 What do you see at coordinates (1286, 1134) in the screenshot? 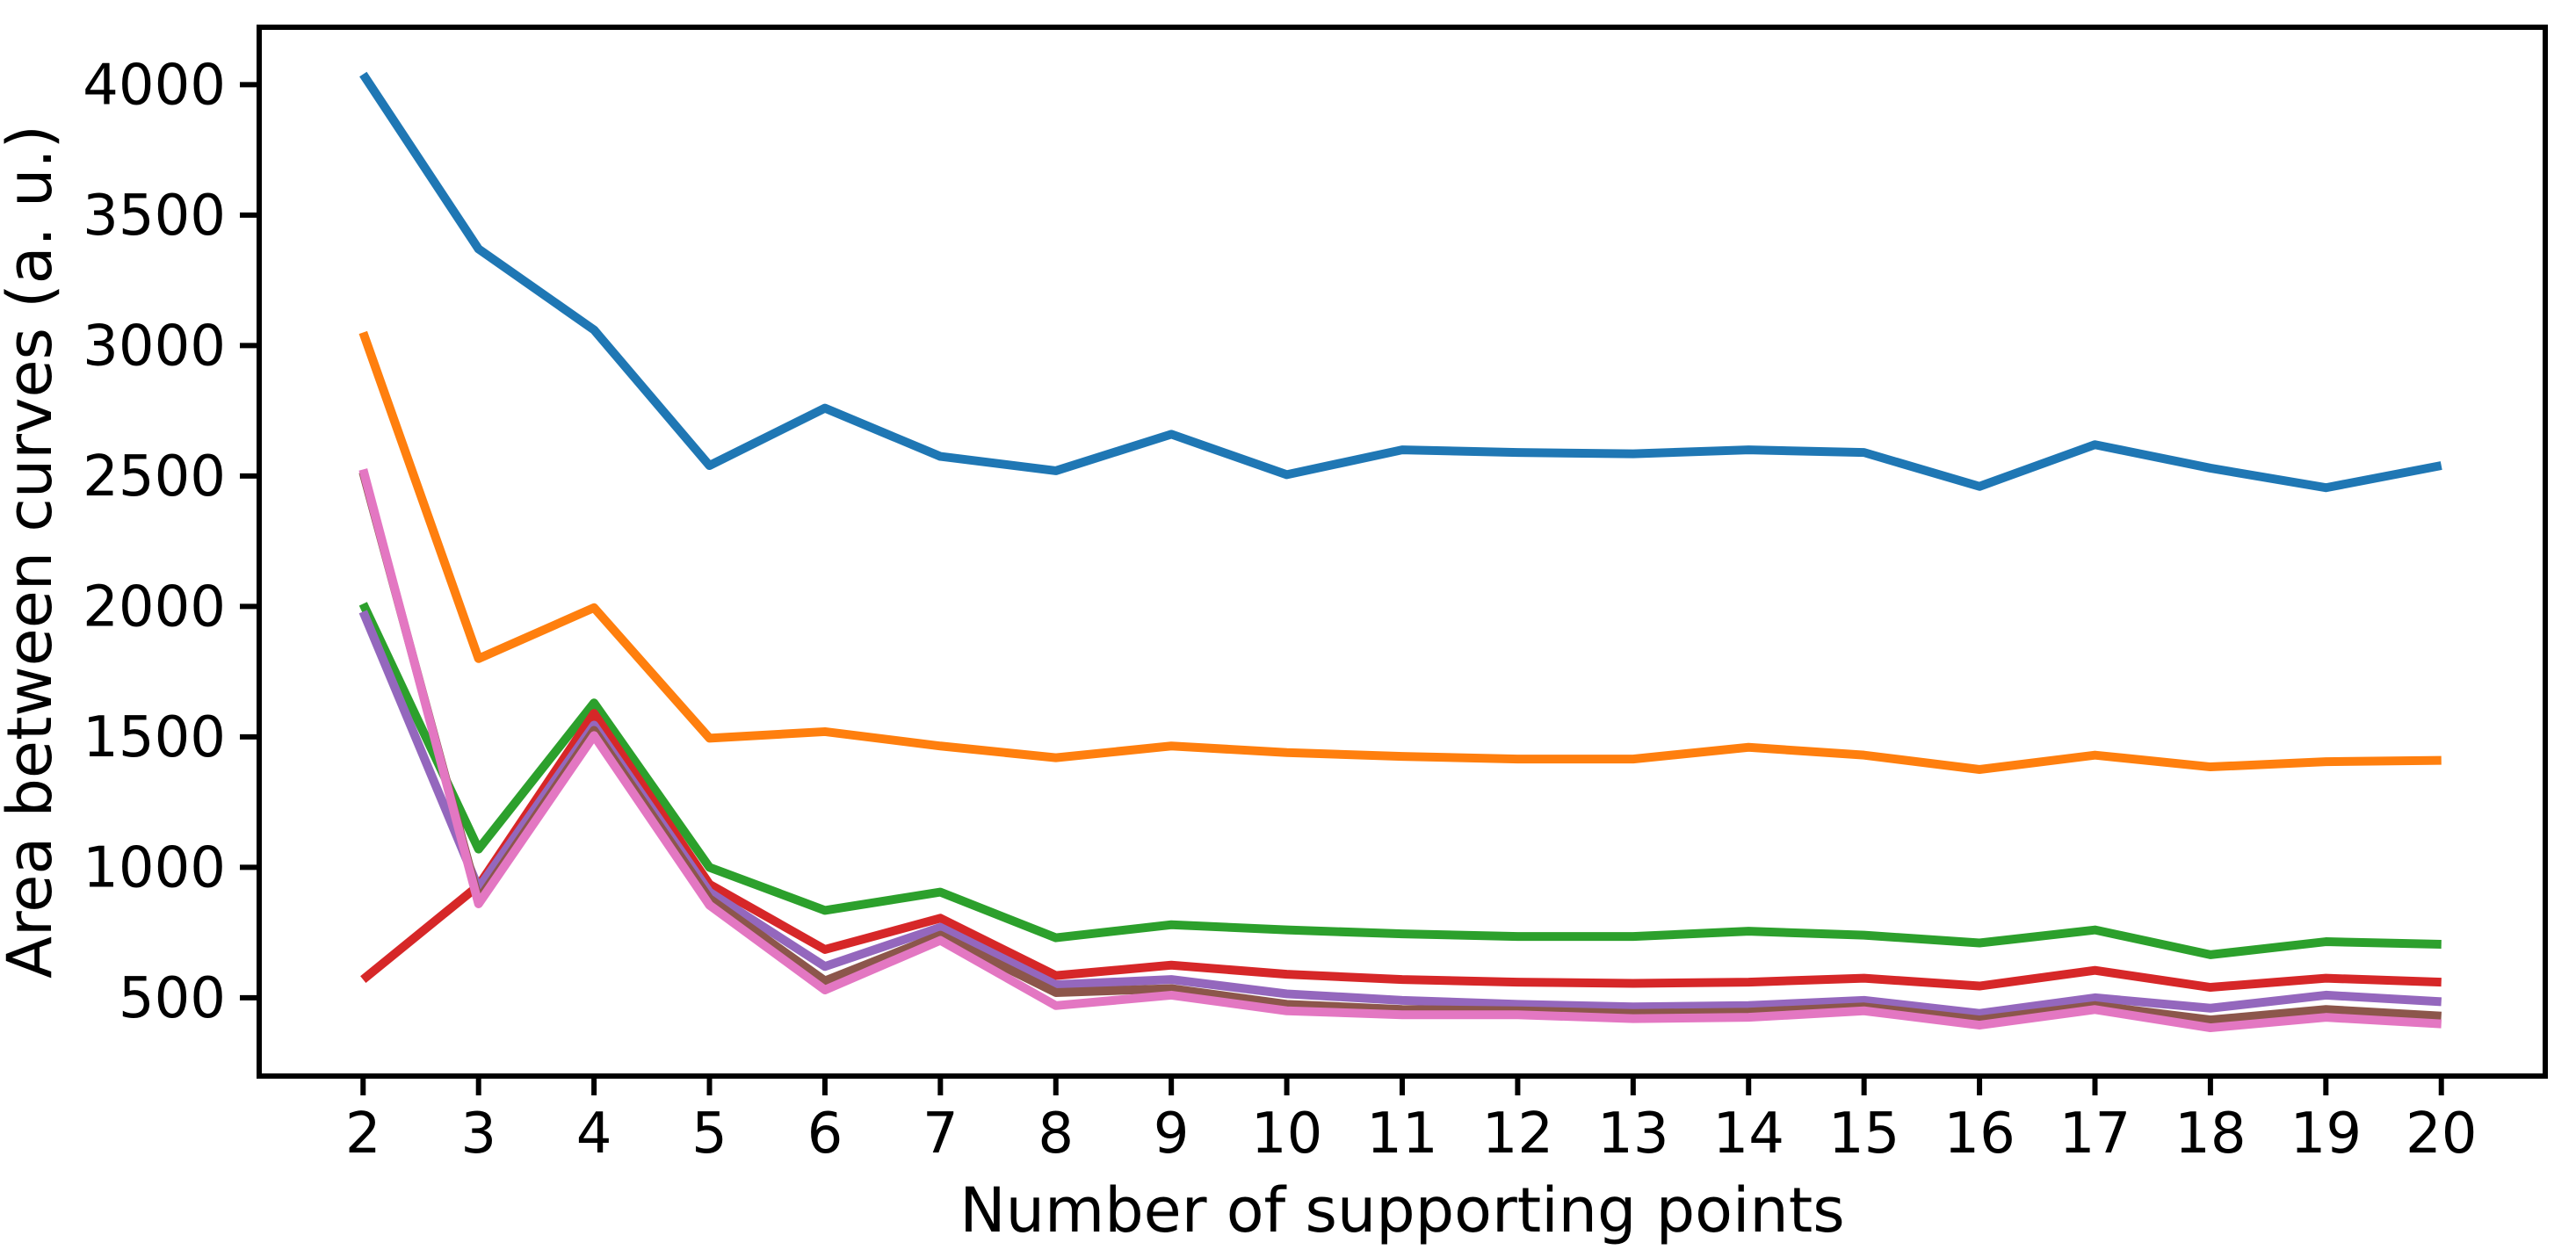
I see `x-tick-label: 10` at bounding box center [1286, 1134].